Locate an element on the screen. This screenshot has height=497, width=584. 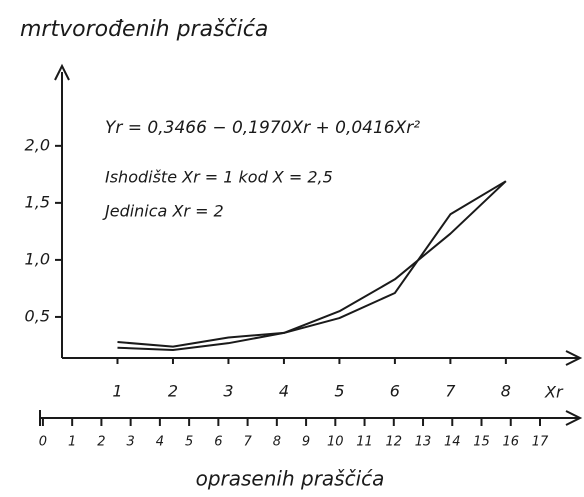
x-tick-label: 7 is located at coordinates (450, 391).